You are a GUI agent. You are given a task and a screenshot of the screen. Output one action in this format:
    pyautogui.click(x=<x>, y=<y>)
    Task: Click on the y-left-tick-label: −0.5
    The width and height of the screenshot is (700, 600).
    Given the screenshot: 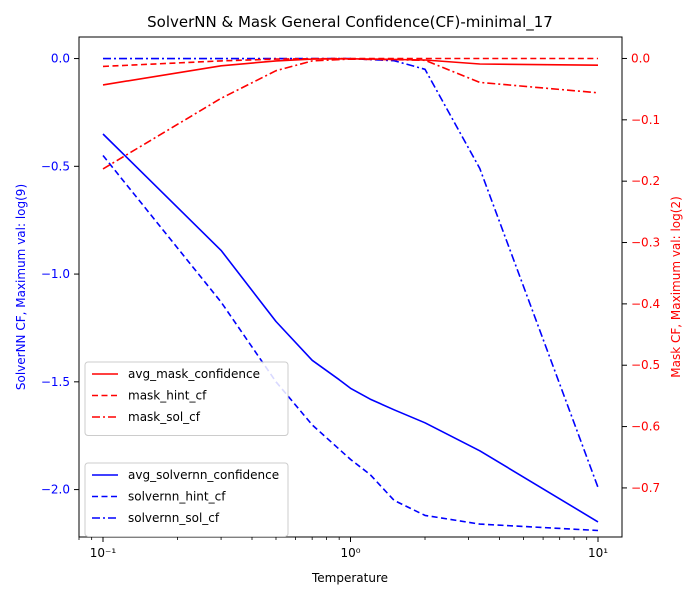 What is the action you would take?
    pyautogui.click(x=55, y=166)
    